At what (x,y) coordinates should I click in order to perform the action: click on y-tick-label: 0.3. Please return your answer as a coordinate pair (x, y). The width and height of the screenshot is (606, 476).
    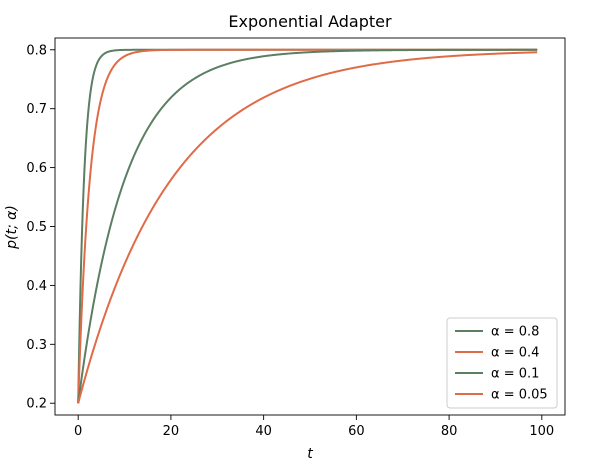
    Looking at the image, I should click on (36, 345).